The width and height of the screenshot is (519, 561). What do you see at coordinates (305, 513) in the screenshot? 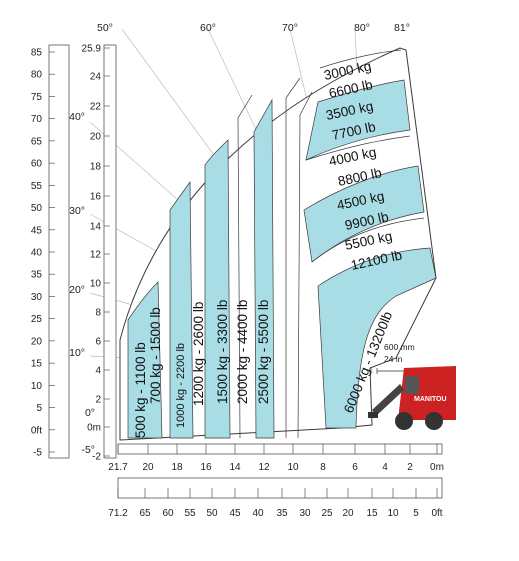
I see `ft-bottom-label: 30` at bounding box center [305, 513].